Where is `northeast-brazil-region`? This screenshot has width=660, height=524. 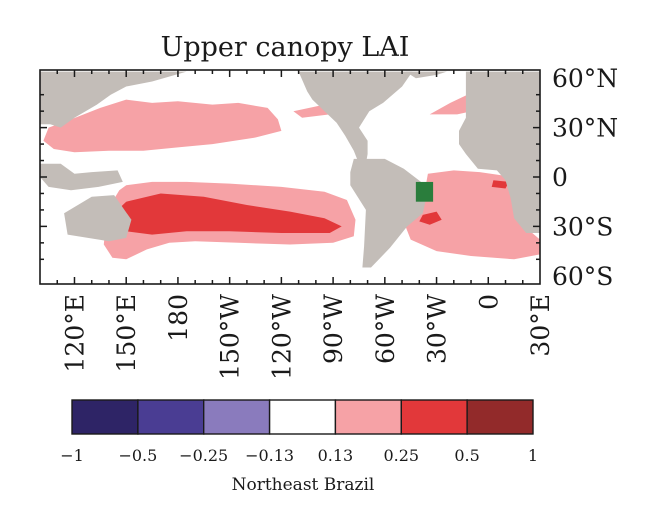
northeast-brazil-region is located at coordinates (424, 191).